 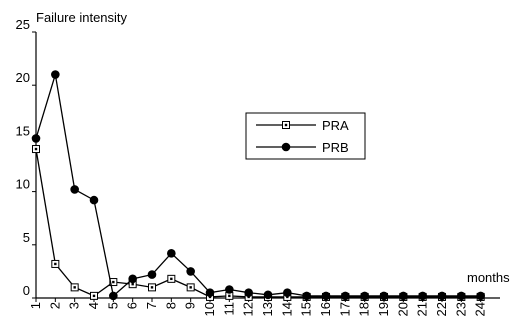 What do you see at coordinates (82, 17) in the screenshot?
I see `y-axis-title: Failure intensity` at bounding box center [82, 17].